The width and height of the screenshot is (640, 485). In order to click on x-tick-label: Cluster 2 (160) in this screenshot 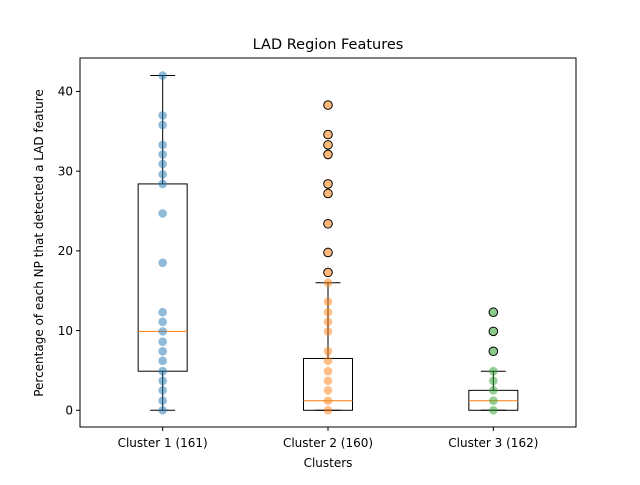, I will do `click(328, 443)`.